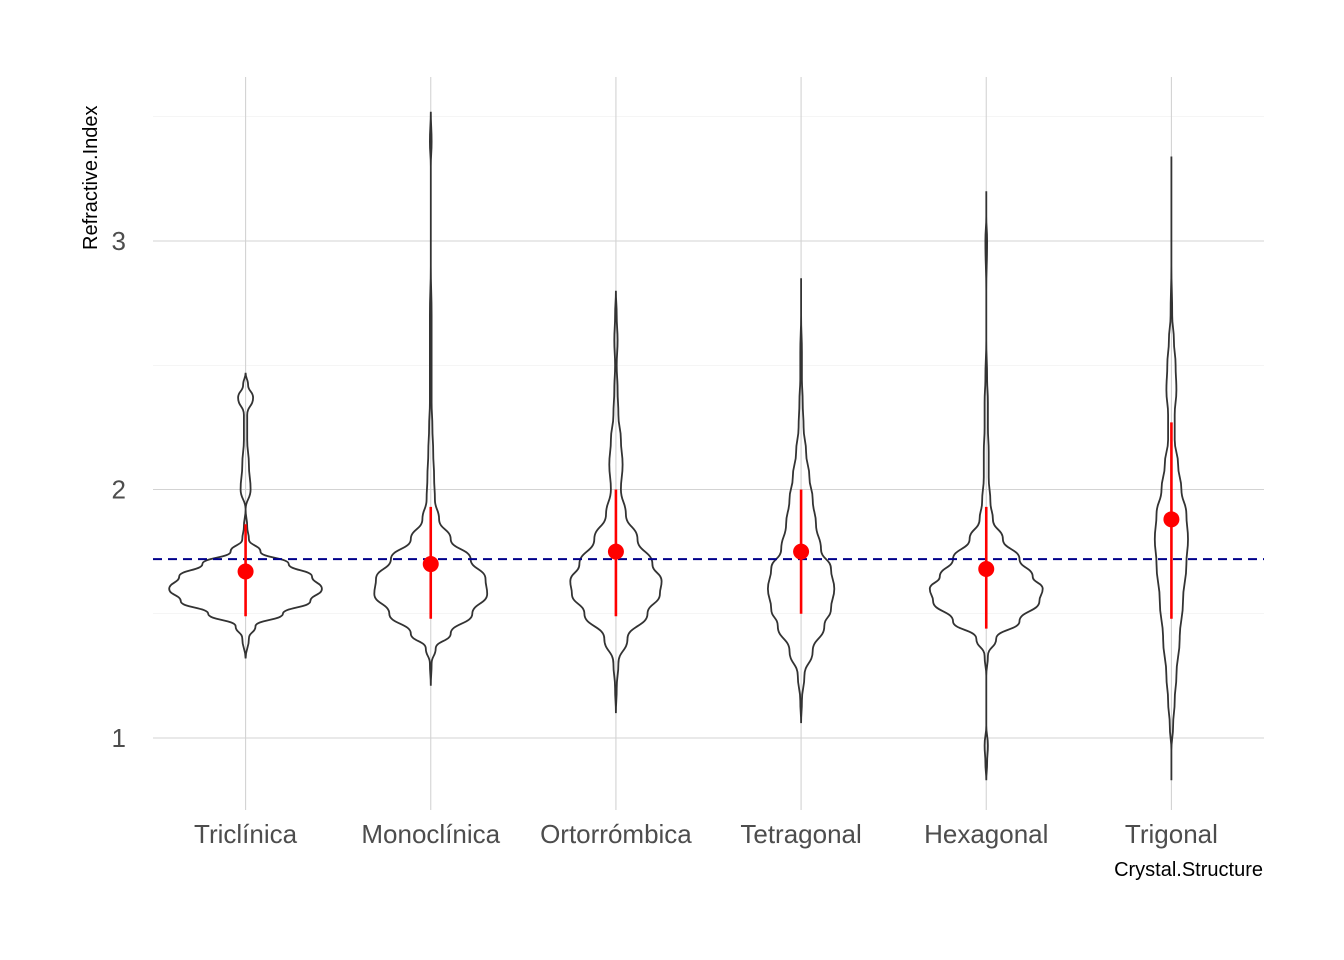  What do you see at coordinates (119, 738) in the screenshot?
I see `y-tick-label: 1` at bounding box center [119, 738].